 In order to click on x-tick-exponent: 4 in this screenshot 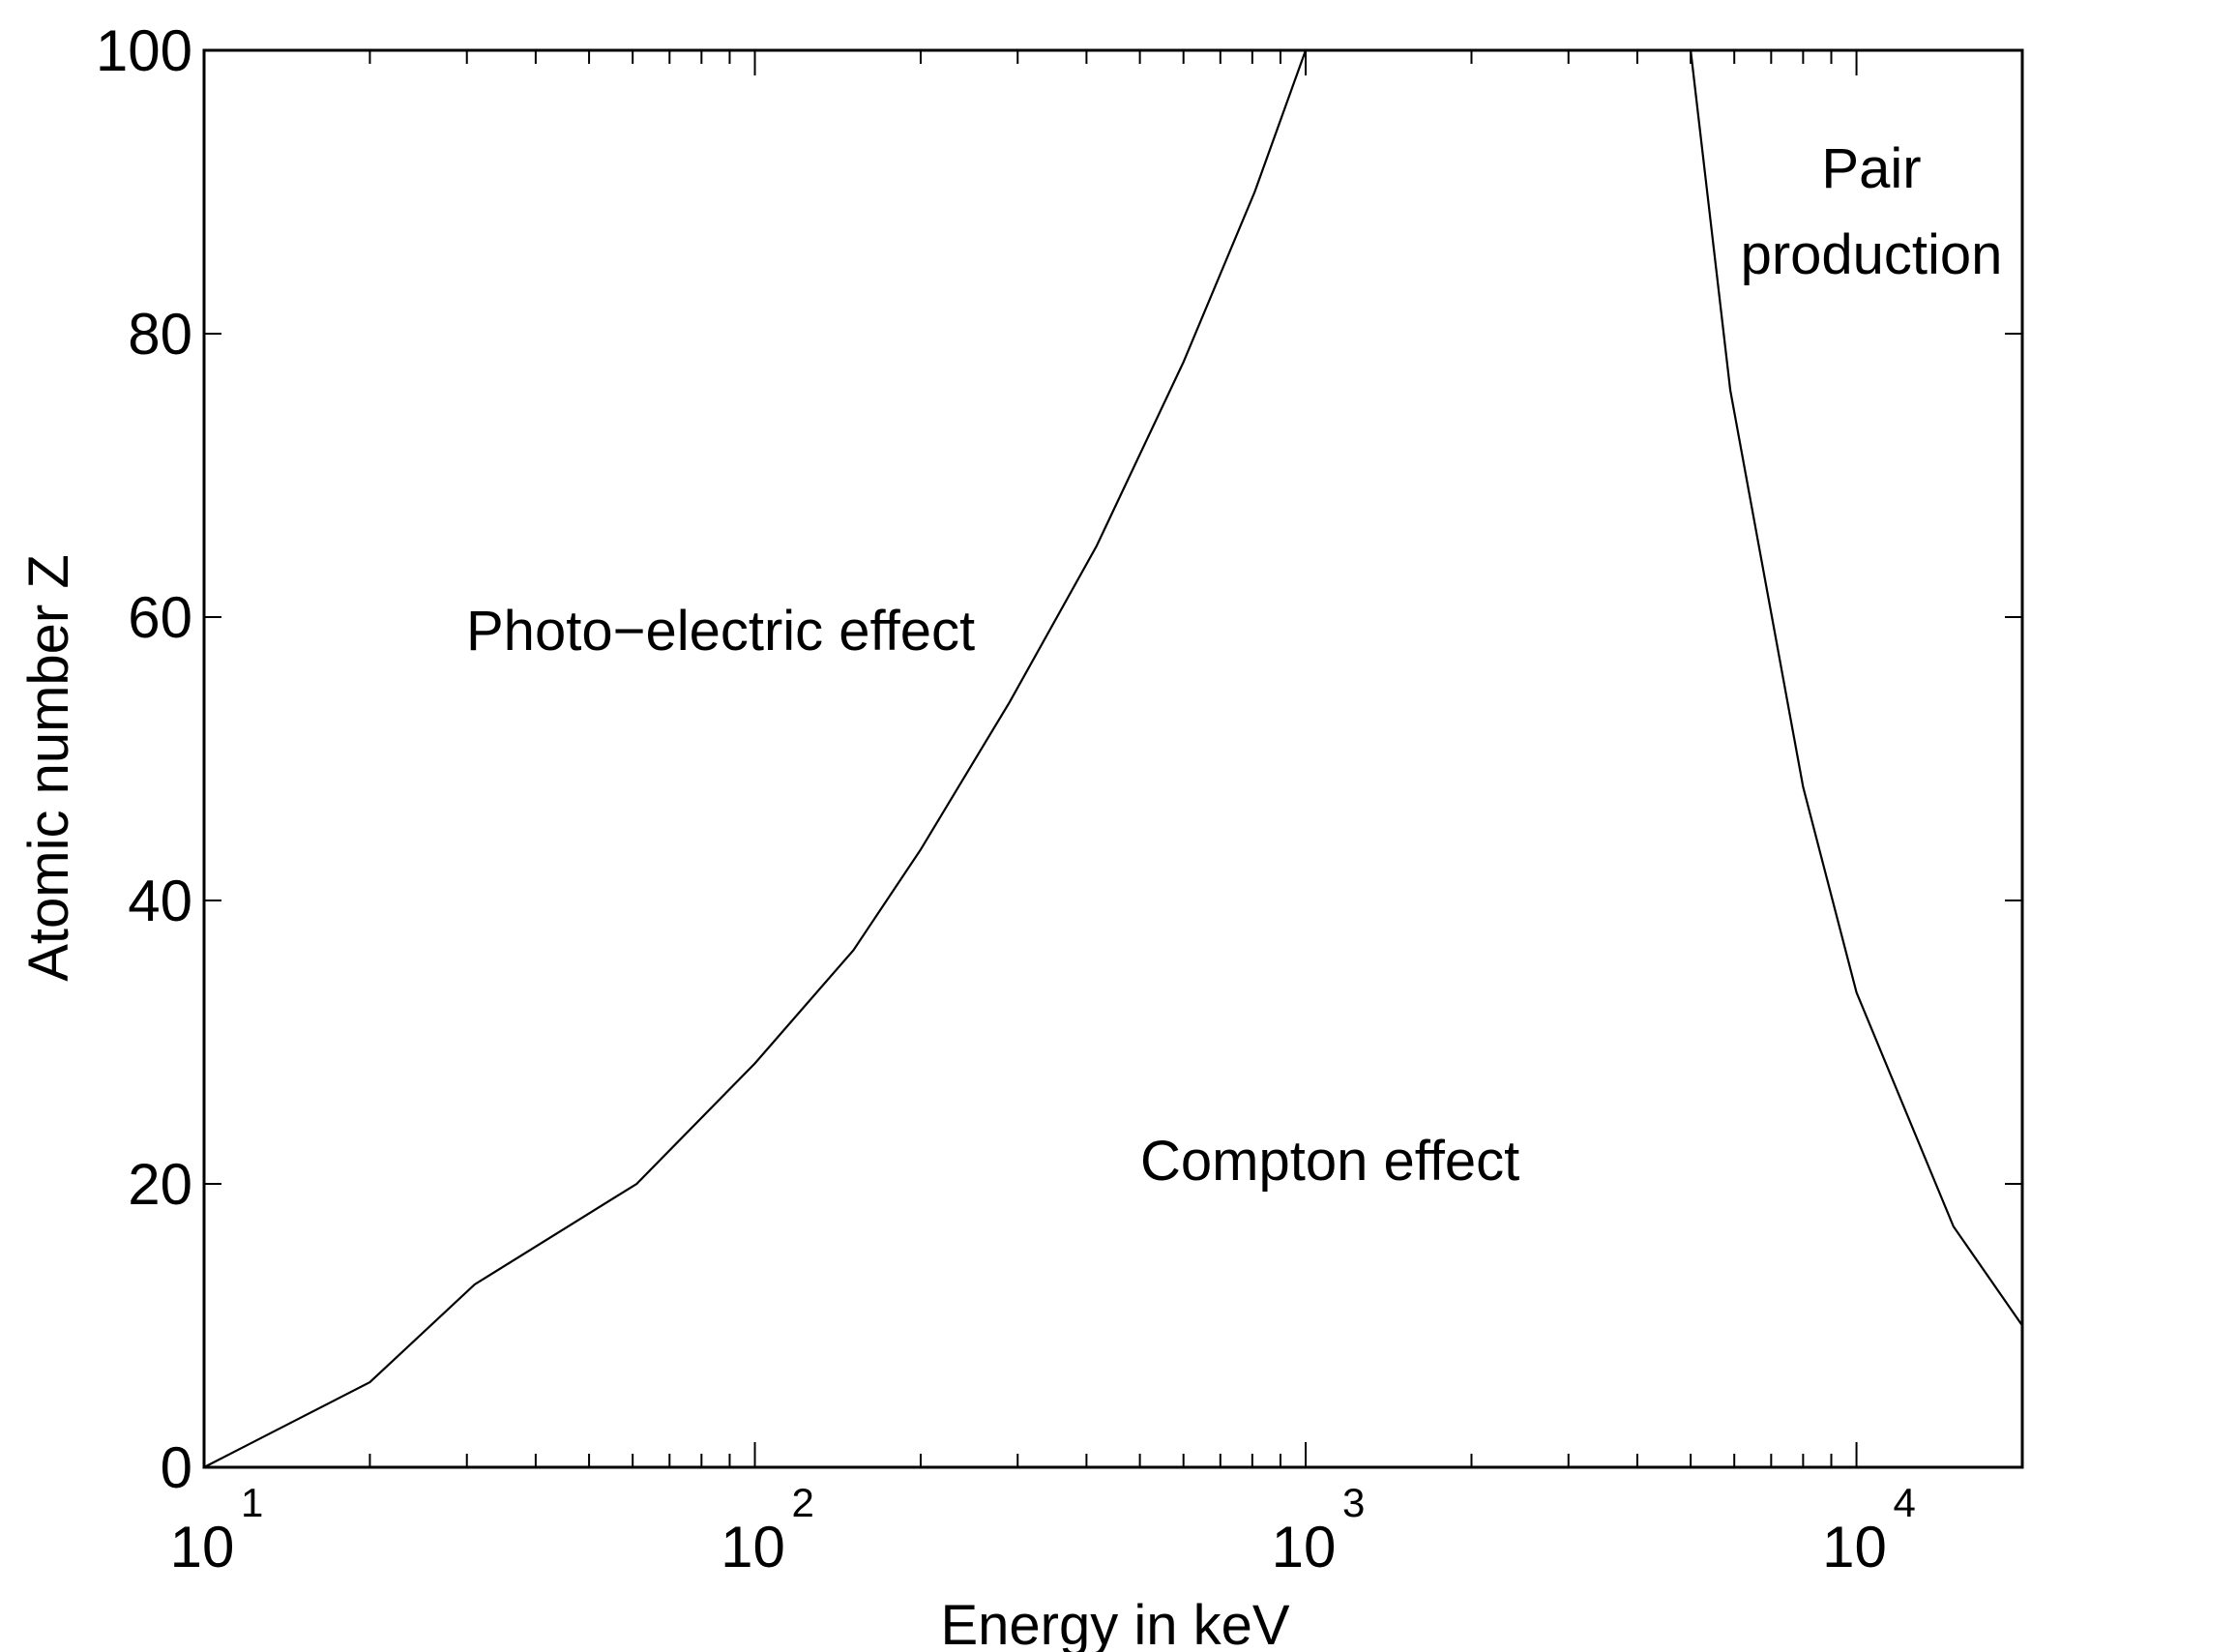, I will do `click(1905, 1502)`.